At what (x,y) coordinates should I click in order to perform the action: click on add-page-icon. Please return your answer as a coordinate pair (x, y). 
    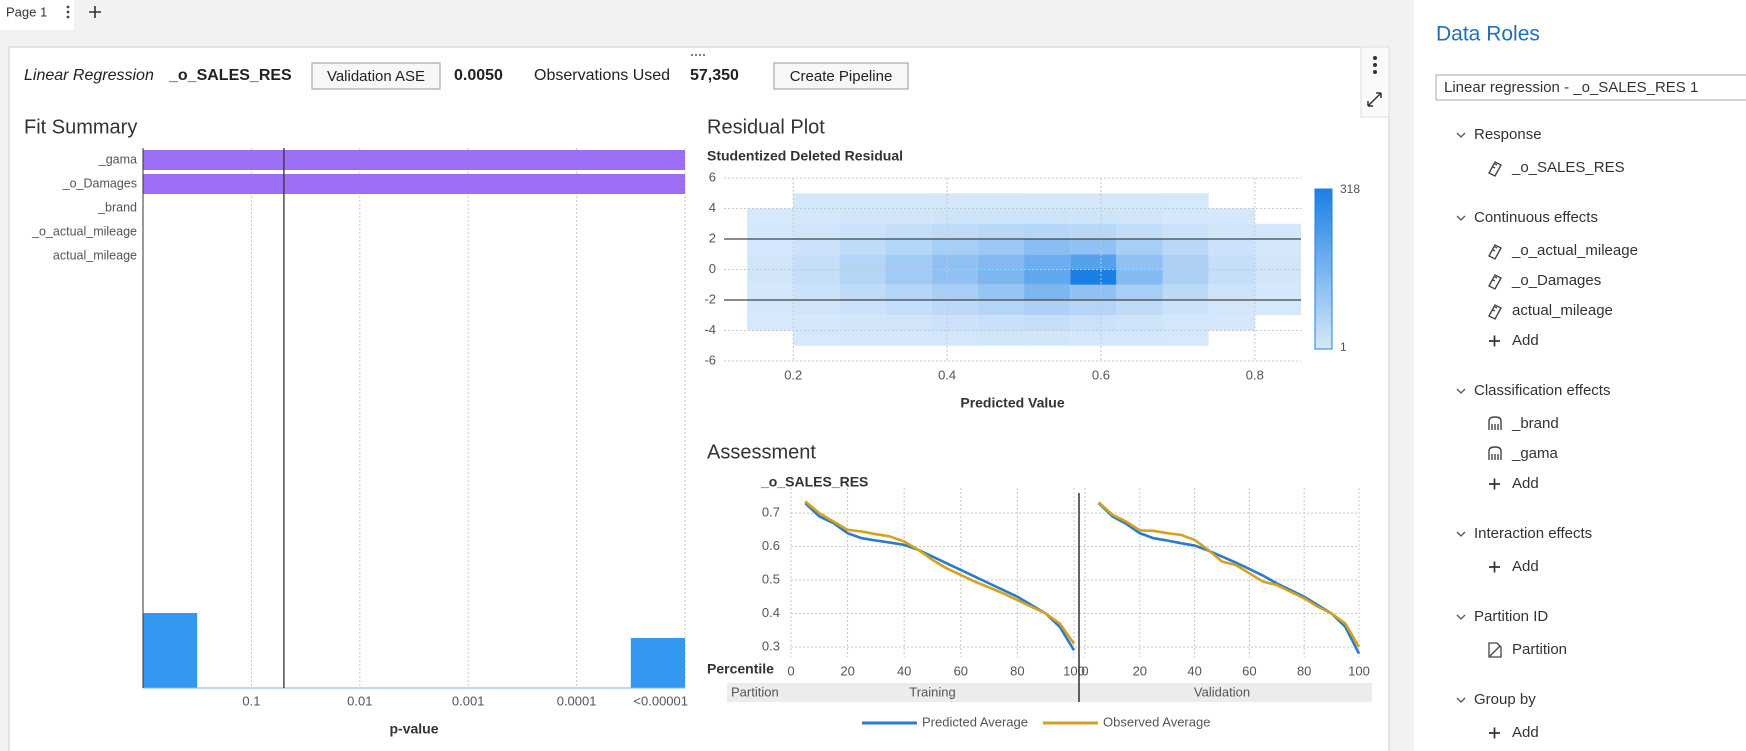
    Looking at the image, I should click on (95, 12).